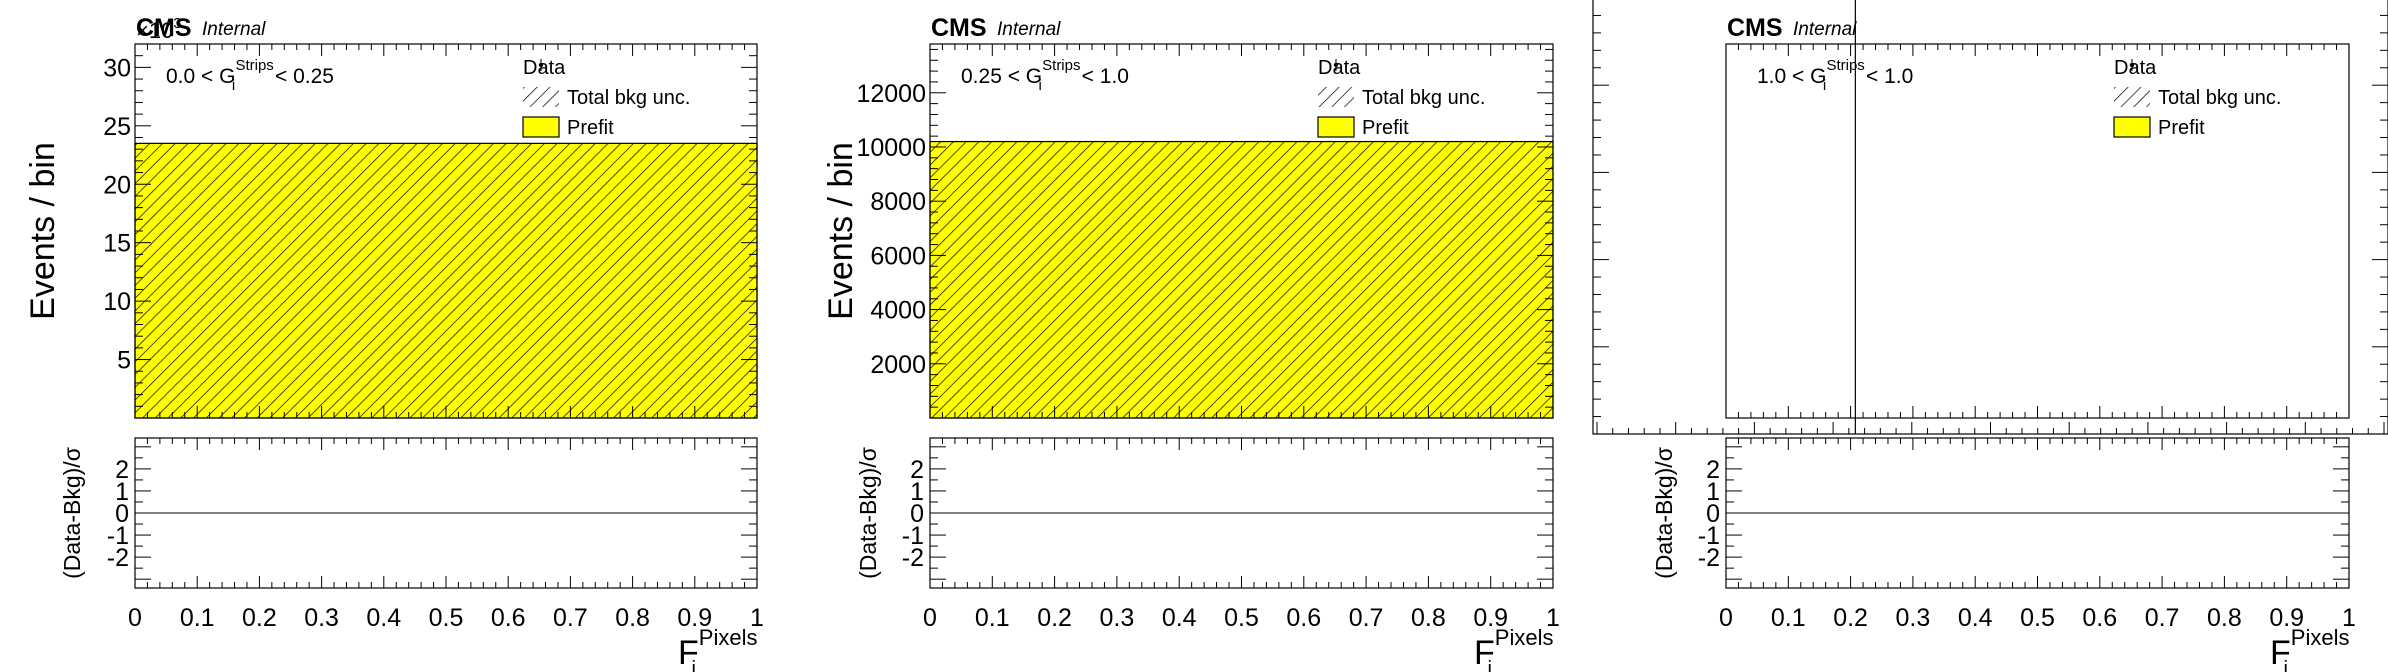  Describe the element at coordinates (124, 361) in the screenshot. I see `y-tick-label: 5` at that location.